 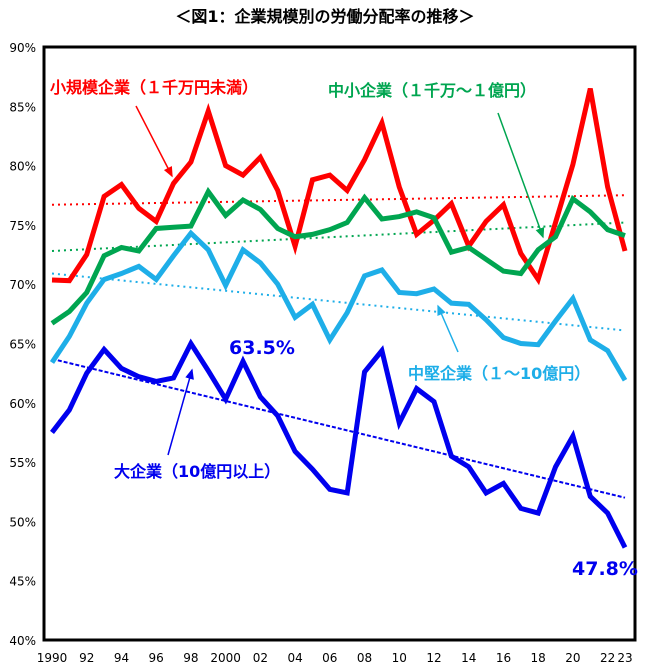 What do you see at coordinates (22, 641) in the screenshot?
I see `y-tick-label: 40%` at bounding box center [22, 641].